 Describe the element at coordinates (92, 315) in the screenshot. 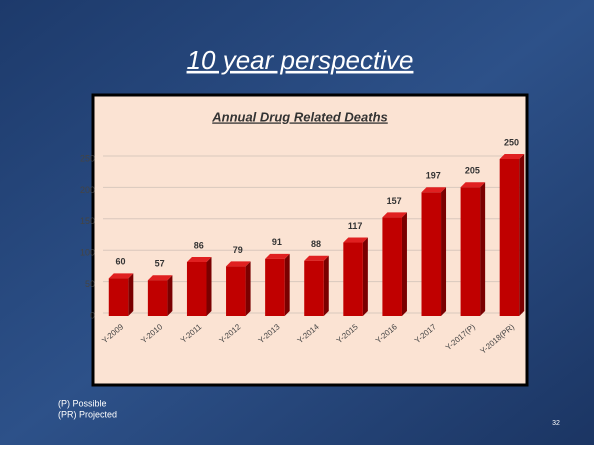

I see `y-tick-label: 0` at that location.